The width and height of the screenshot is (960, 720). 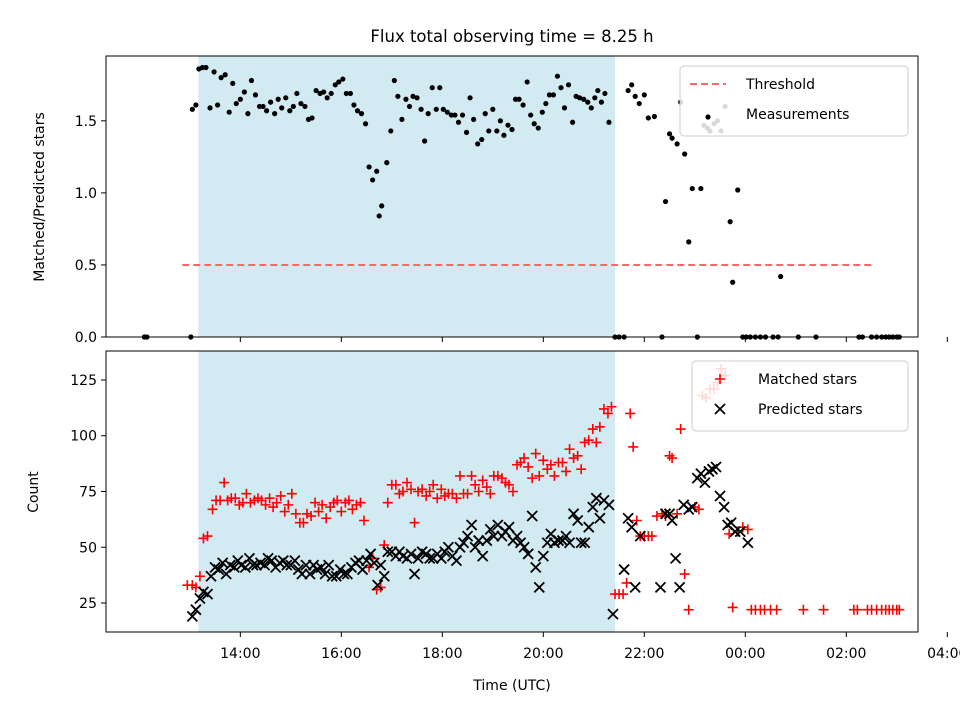 What do you see at coordinates (88, 493) in the screenshot?
I see `y-tick-label: 75` at bounding box center [88, 493].